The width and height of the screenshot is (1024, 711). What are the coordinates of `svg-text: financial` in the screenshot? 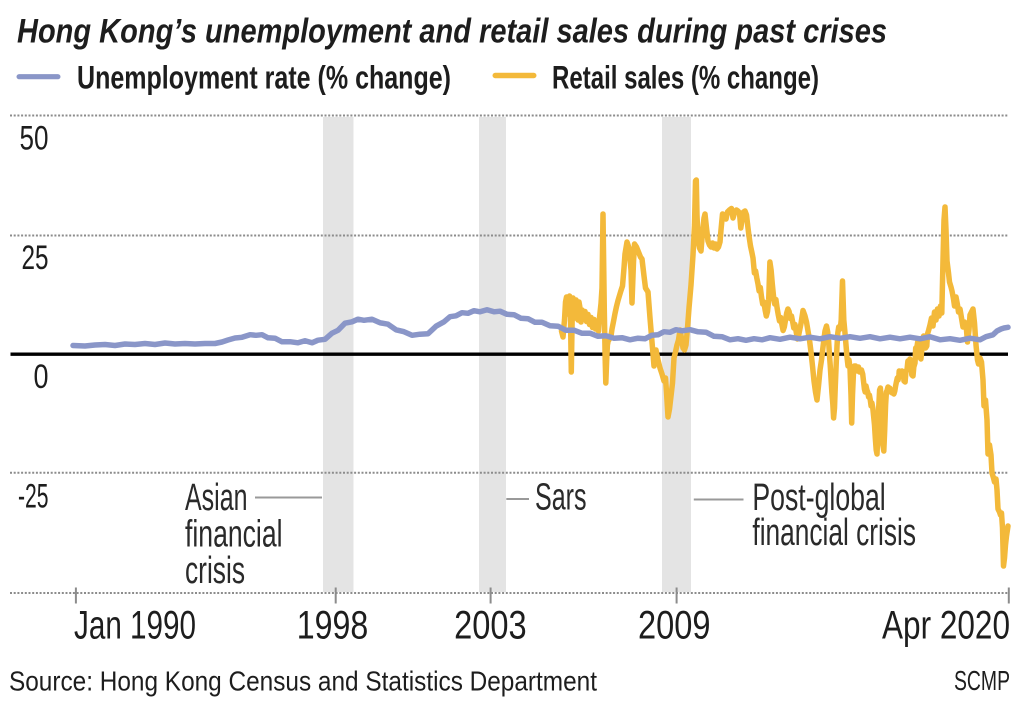 It's located at (234, 535).